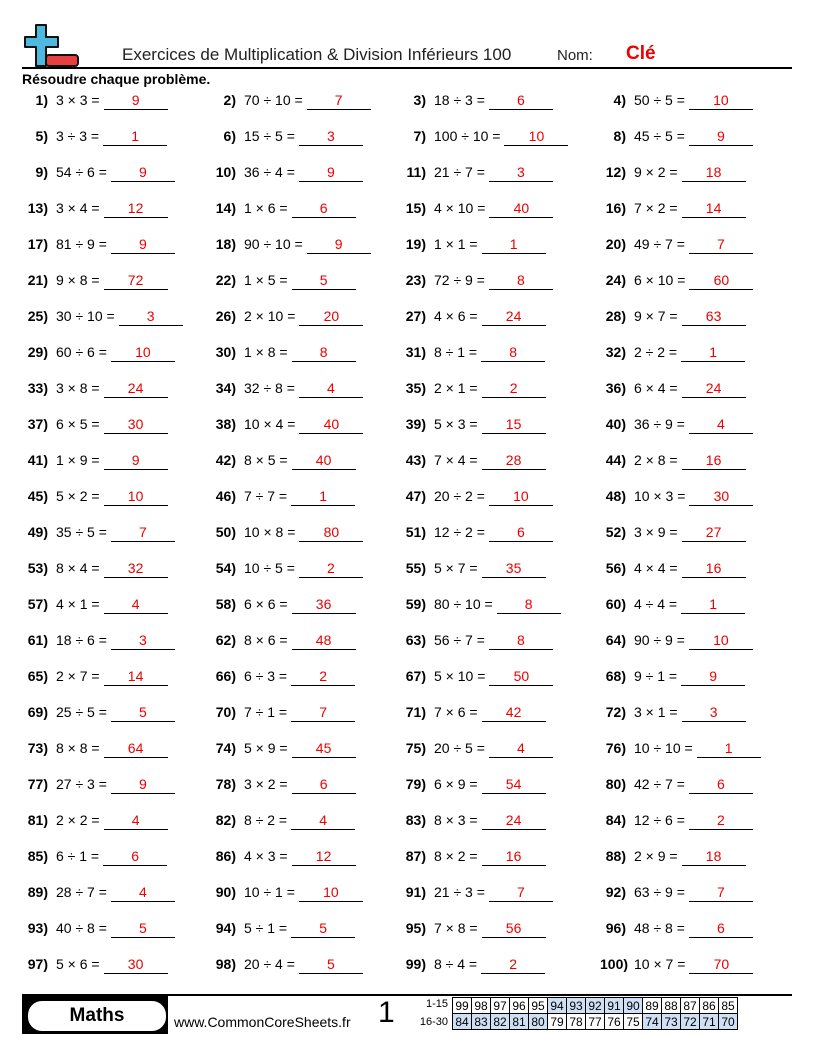 The width and height of the screenshot is (816, 1056). I want to click on answer-blank: 35, so click(513, 568).